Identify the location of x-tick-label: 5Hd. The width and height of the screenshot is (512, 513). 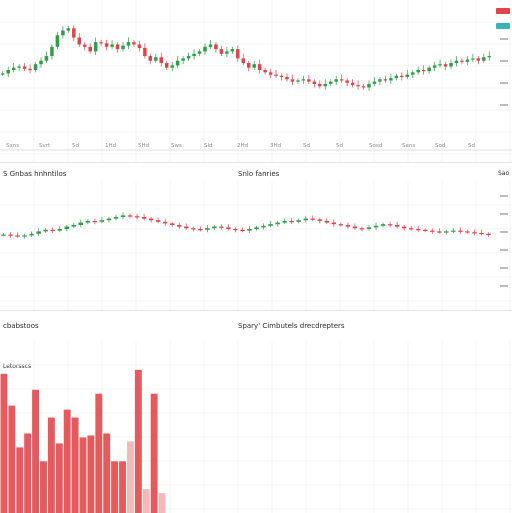
(143, 146).